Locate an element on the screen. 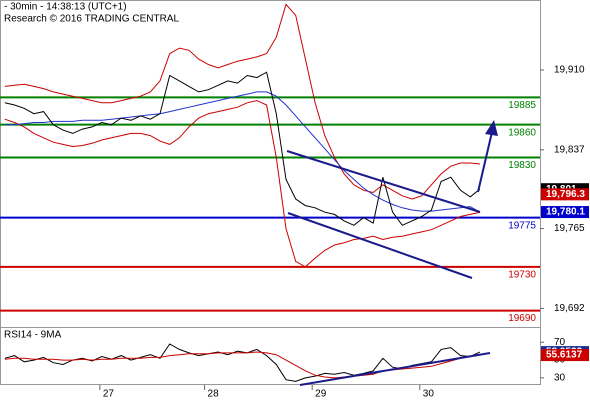 This screenshot has height=400, width=590. level-label: 19775 is located at coordinates (522, 225).